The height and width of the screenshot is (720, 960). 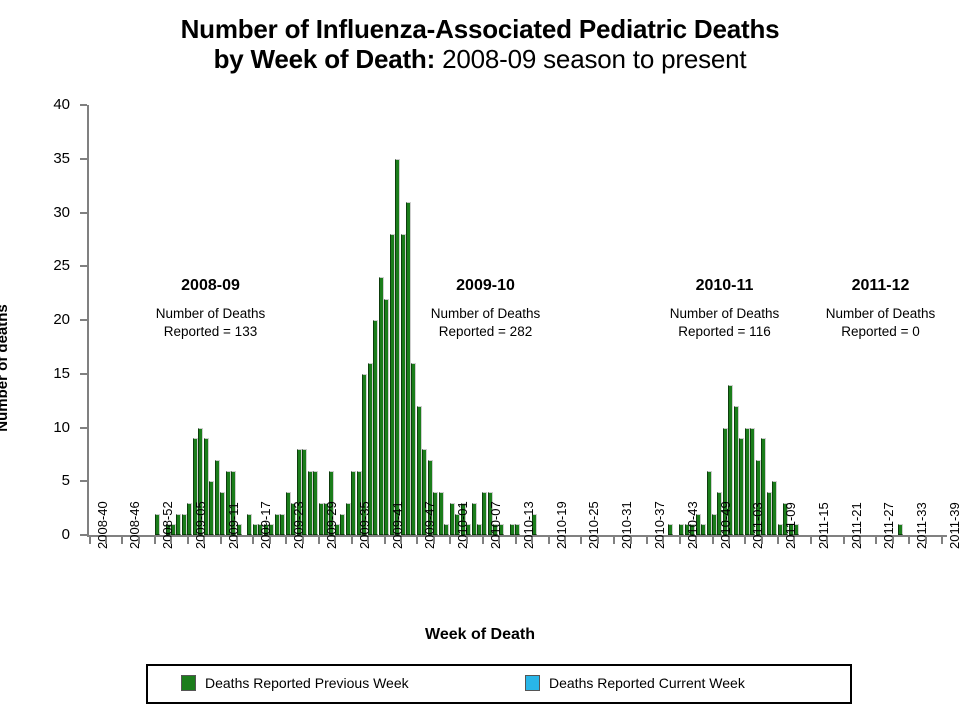 What do you see at coordinates (889, 525) in the screenshot?
I see `x-axis-tick-label: 2011-27` at bounding box center [889, 525].